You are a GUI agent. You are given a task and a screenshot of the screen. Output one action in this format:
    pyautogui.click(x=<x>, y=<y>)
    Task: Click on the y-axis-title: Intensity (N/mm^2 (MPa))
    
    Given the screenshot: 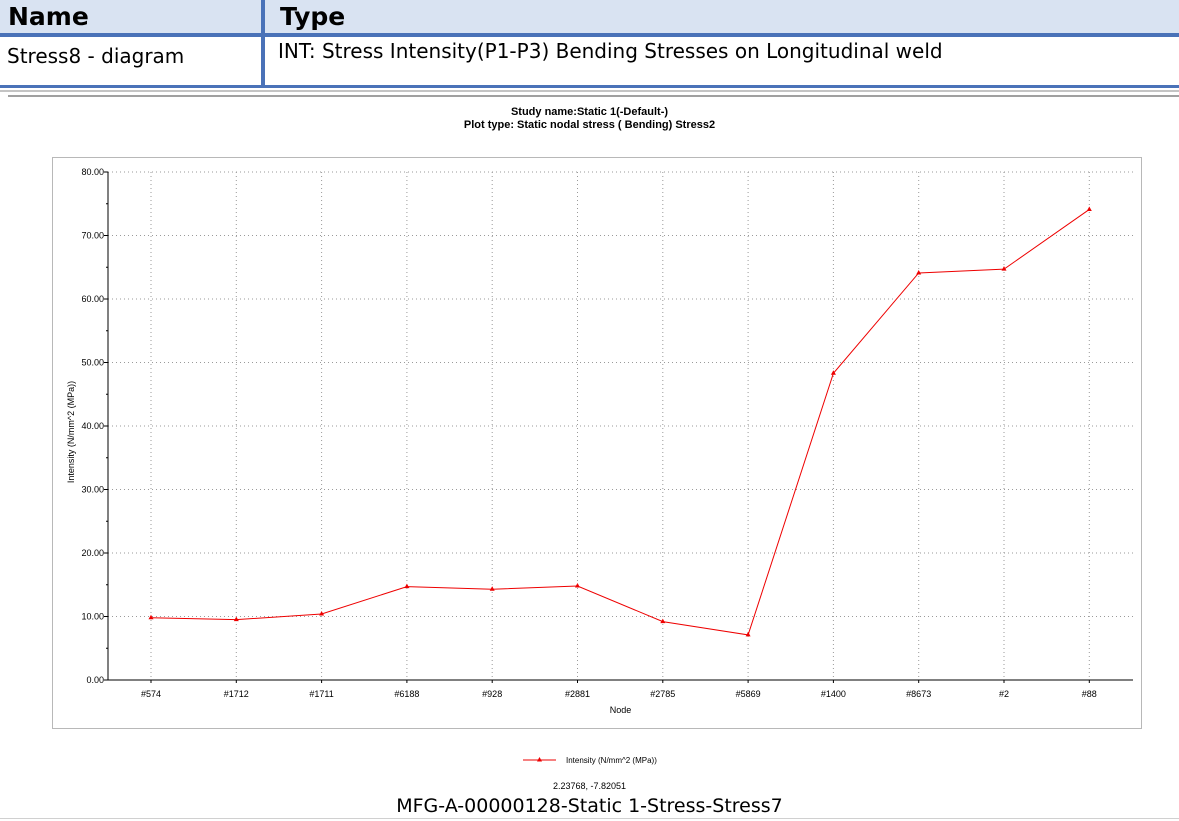 What is the action you would take?
    pyautogui.click(x=71, y=432)
    